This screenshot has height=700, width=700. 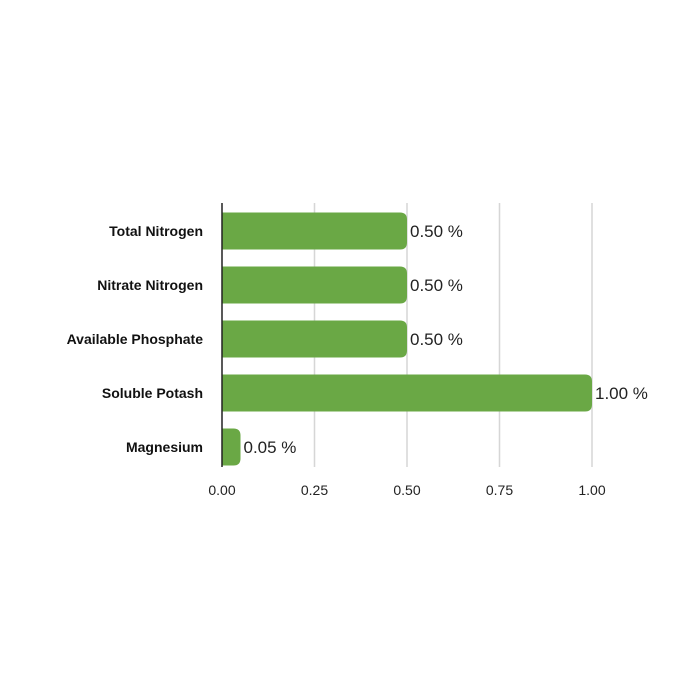 I want to click on data-label: 1.00 %, so click(x=621, y=393).